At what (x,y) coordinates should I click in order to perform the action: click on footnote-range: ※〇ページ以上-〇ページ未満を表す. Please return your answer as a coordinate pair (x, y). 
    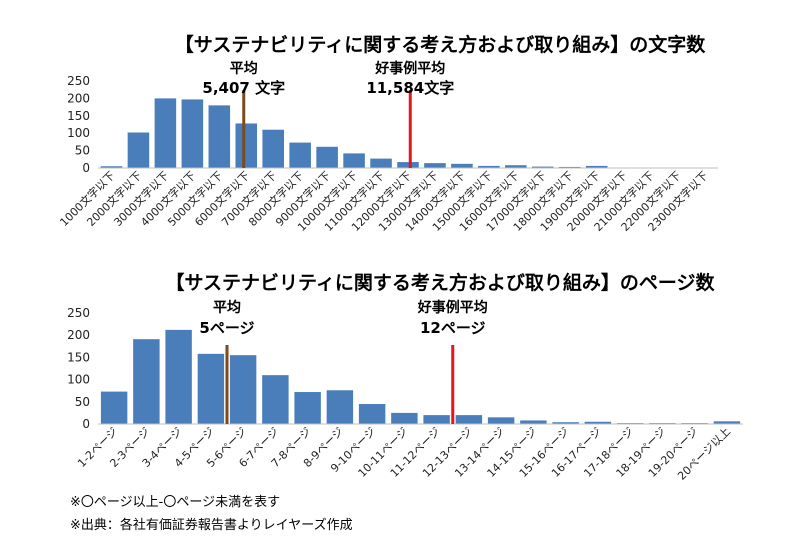
    Looking at the image, I should click on (175, 502).